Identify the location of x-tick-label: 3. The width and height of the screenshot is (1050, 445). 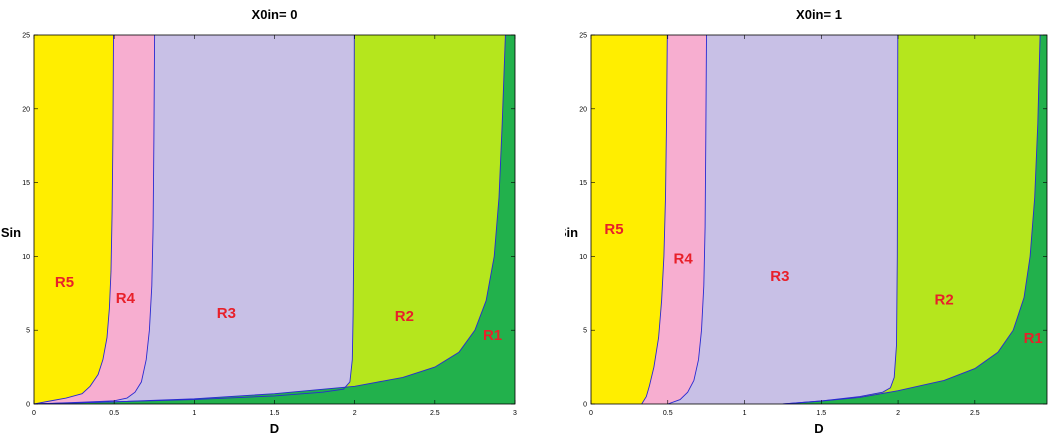
(515, 413).